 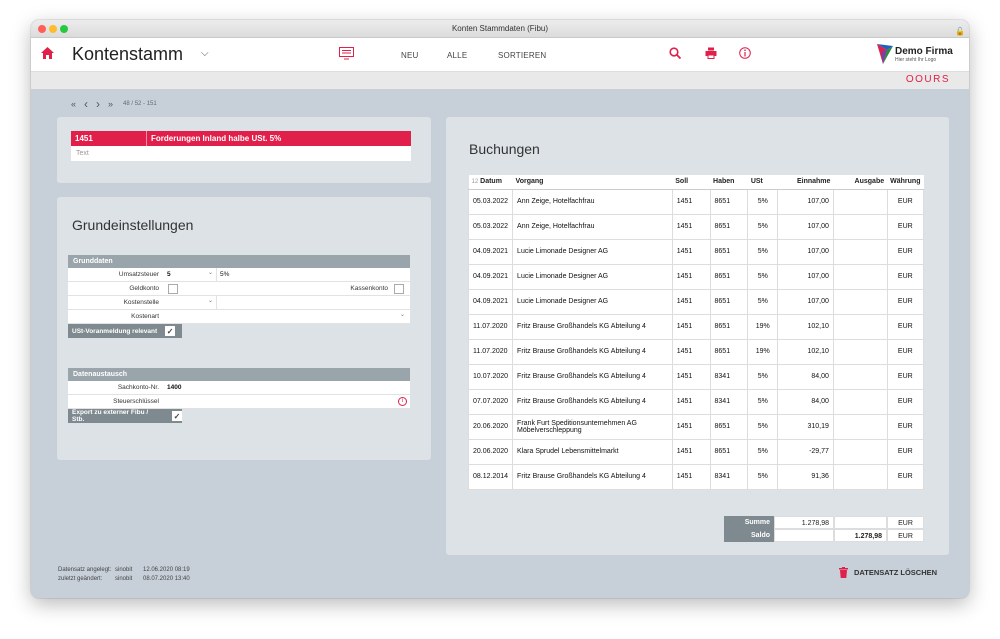 What do you see at coordinates (804, 535) in the screenshot?
I see `balance-empty` at bounding box center [804, 535].